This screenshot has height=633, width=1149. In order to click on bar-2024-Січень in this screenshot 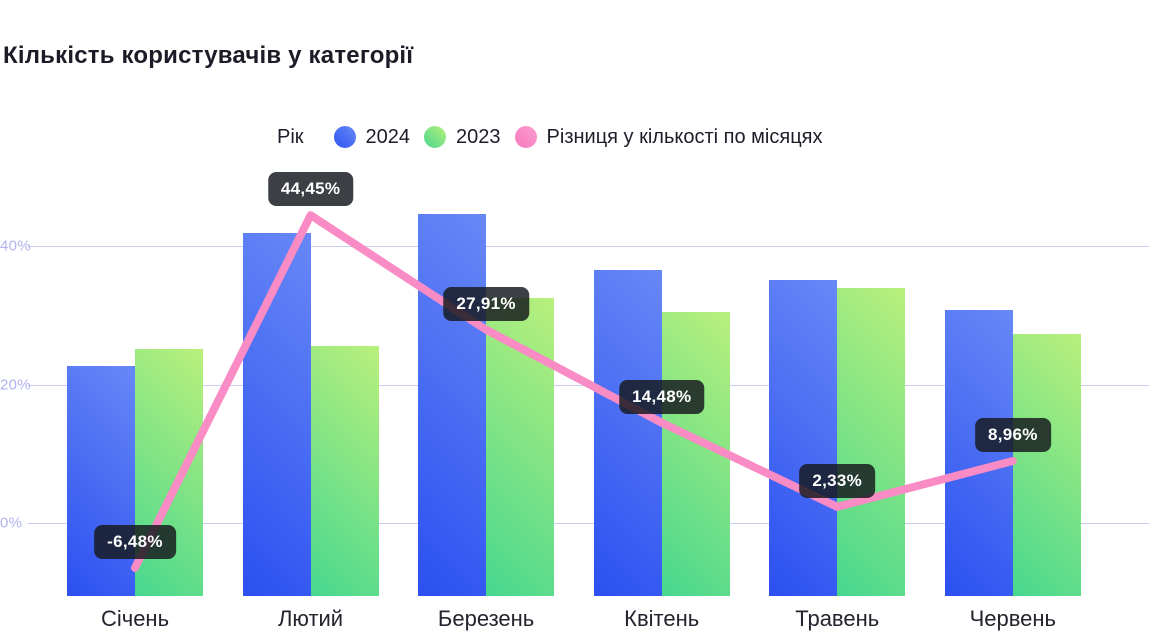, I will do `click(101, 481)`.